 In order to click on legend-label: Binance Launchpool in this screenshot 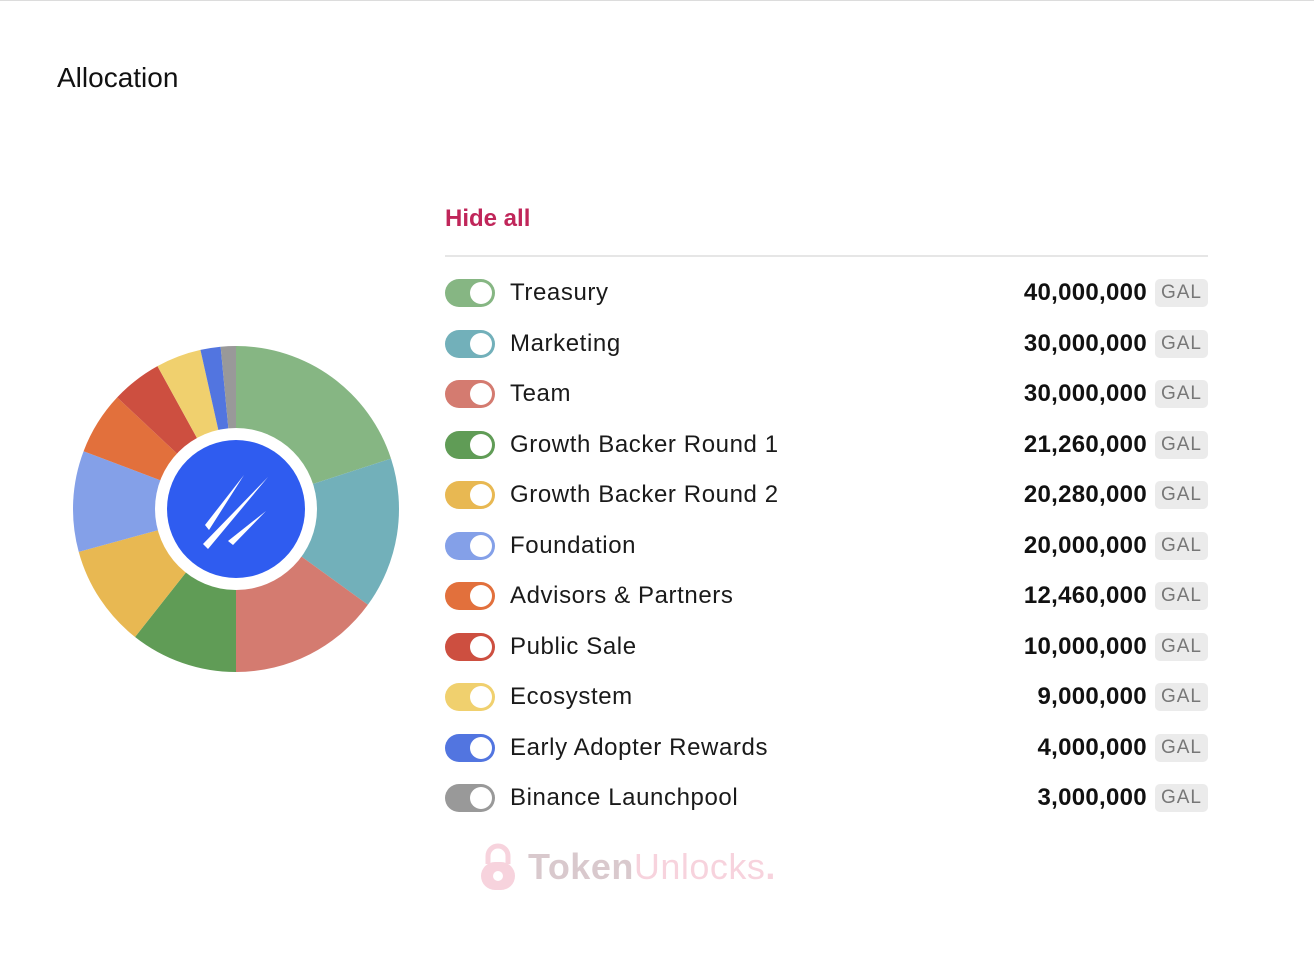, I will do `click(624, 798)`.